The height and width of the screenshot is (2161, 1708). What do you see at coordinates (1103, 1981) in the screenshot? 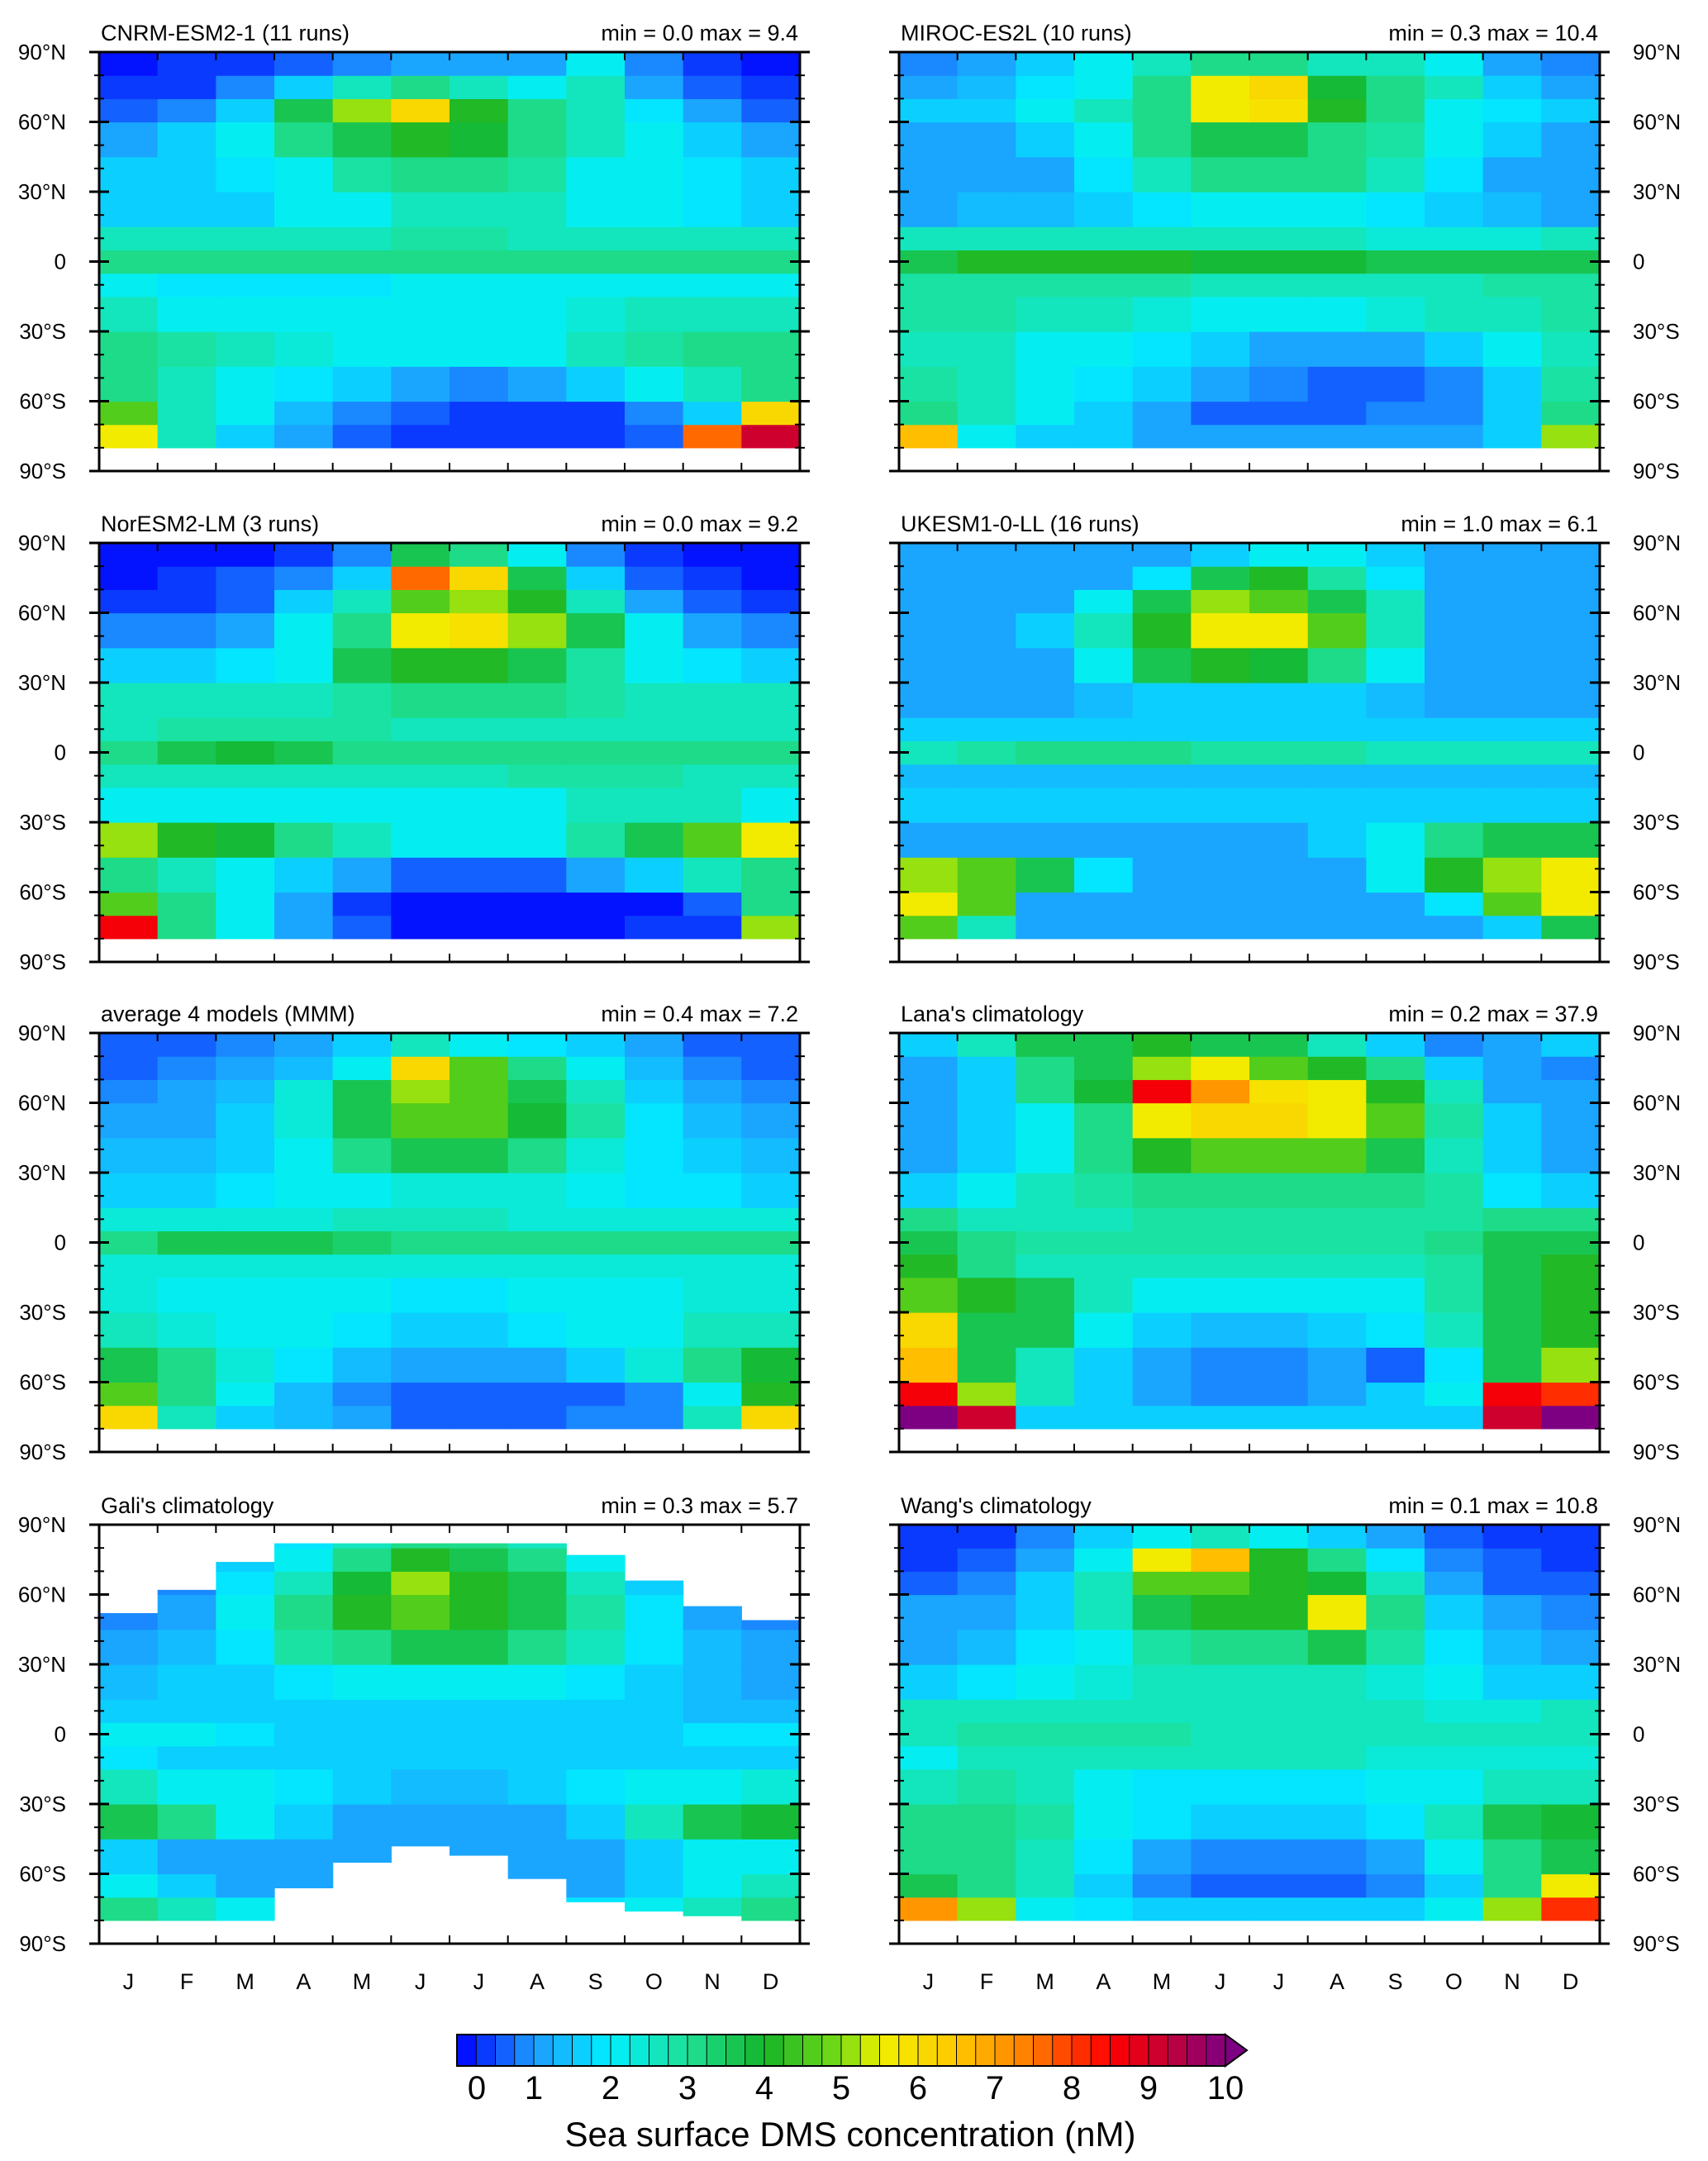
I see `month-label: A` at bounding box center [1103, 1981].